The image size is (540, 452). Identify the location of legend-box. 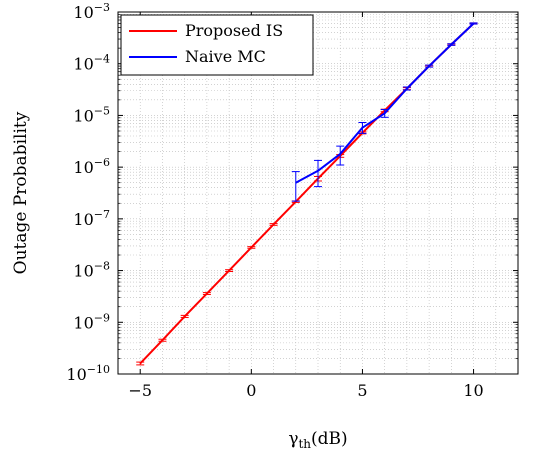
(217, 45).